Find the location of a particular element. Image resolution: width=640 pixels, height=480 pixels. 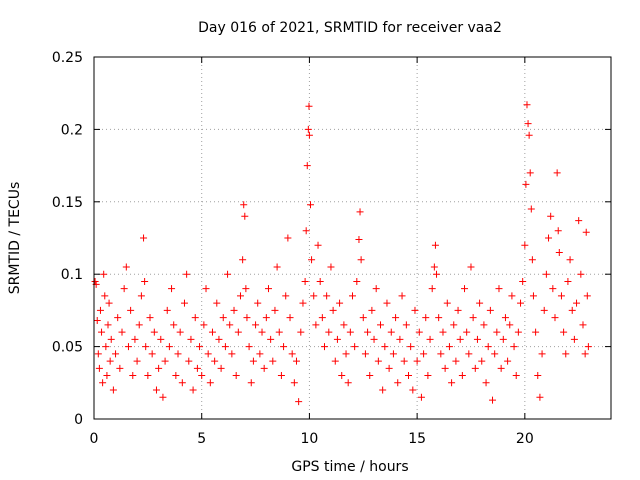

x-tick-label: 20 is located at coordinates (525, 439).